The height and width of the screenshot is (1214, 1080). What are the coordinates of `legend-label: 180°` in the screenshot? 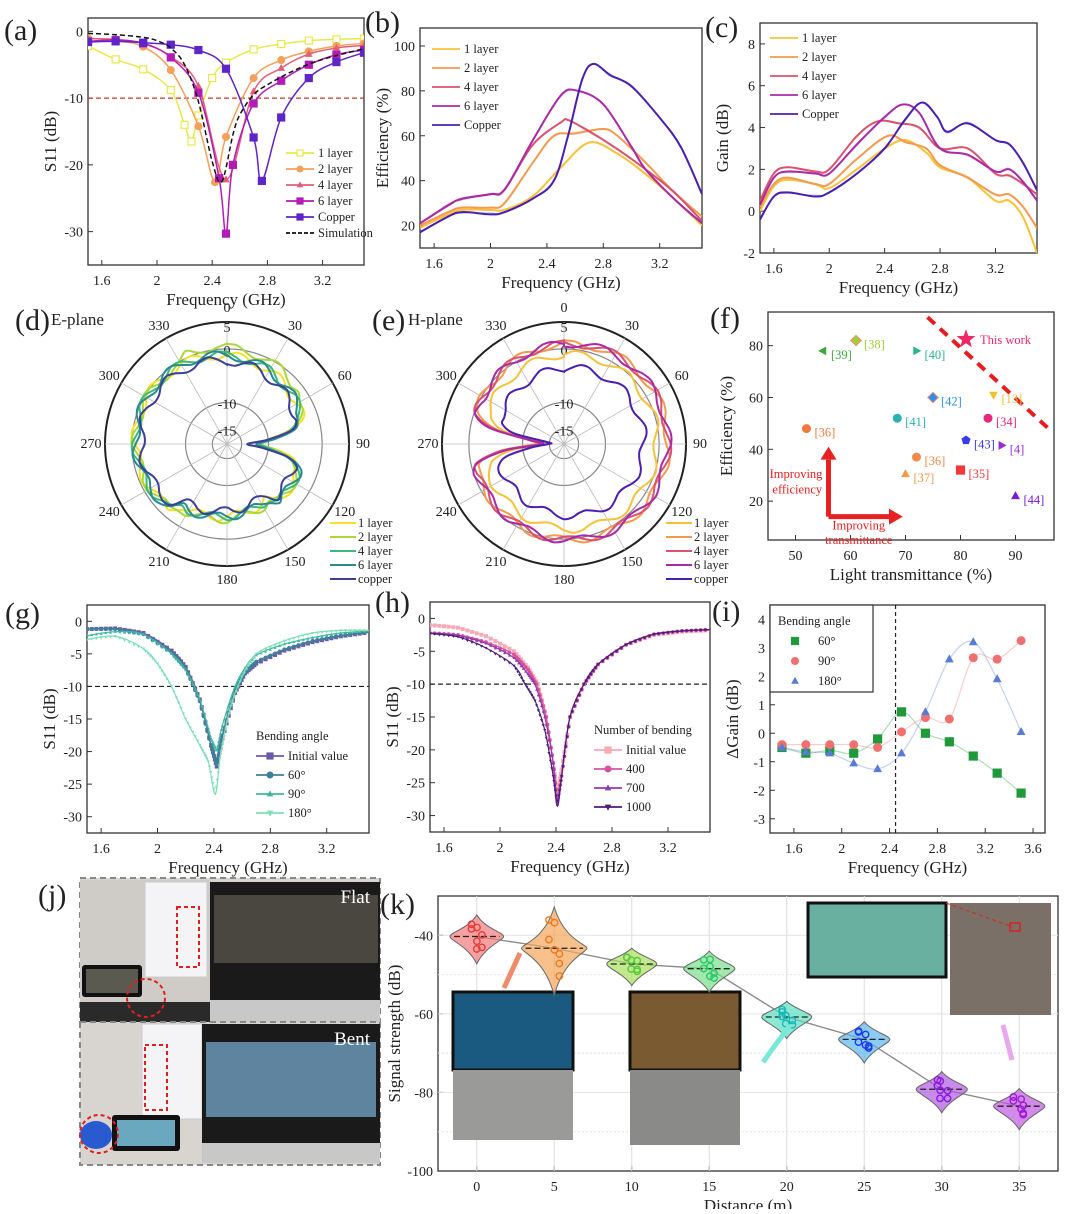 It's located at (300, 813).